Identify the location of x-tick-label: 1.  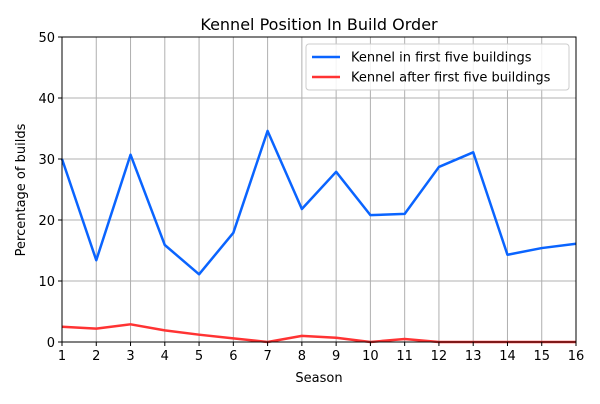
(62, 356).